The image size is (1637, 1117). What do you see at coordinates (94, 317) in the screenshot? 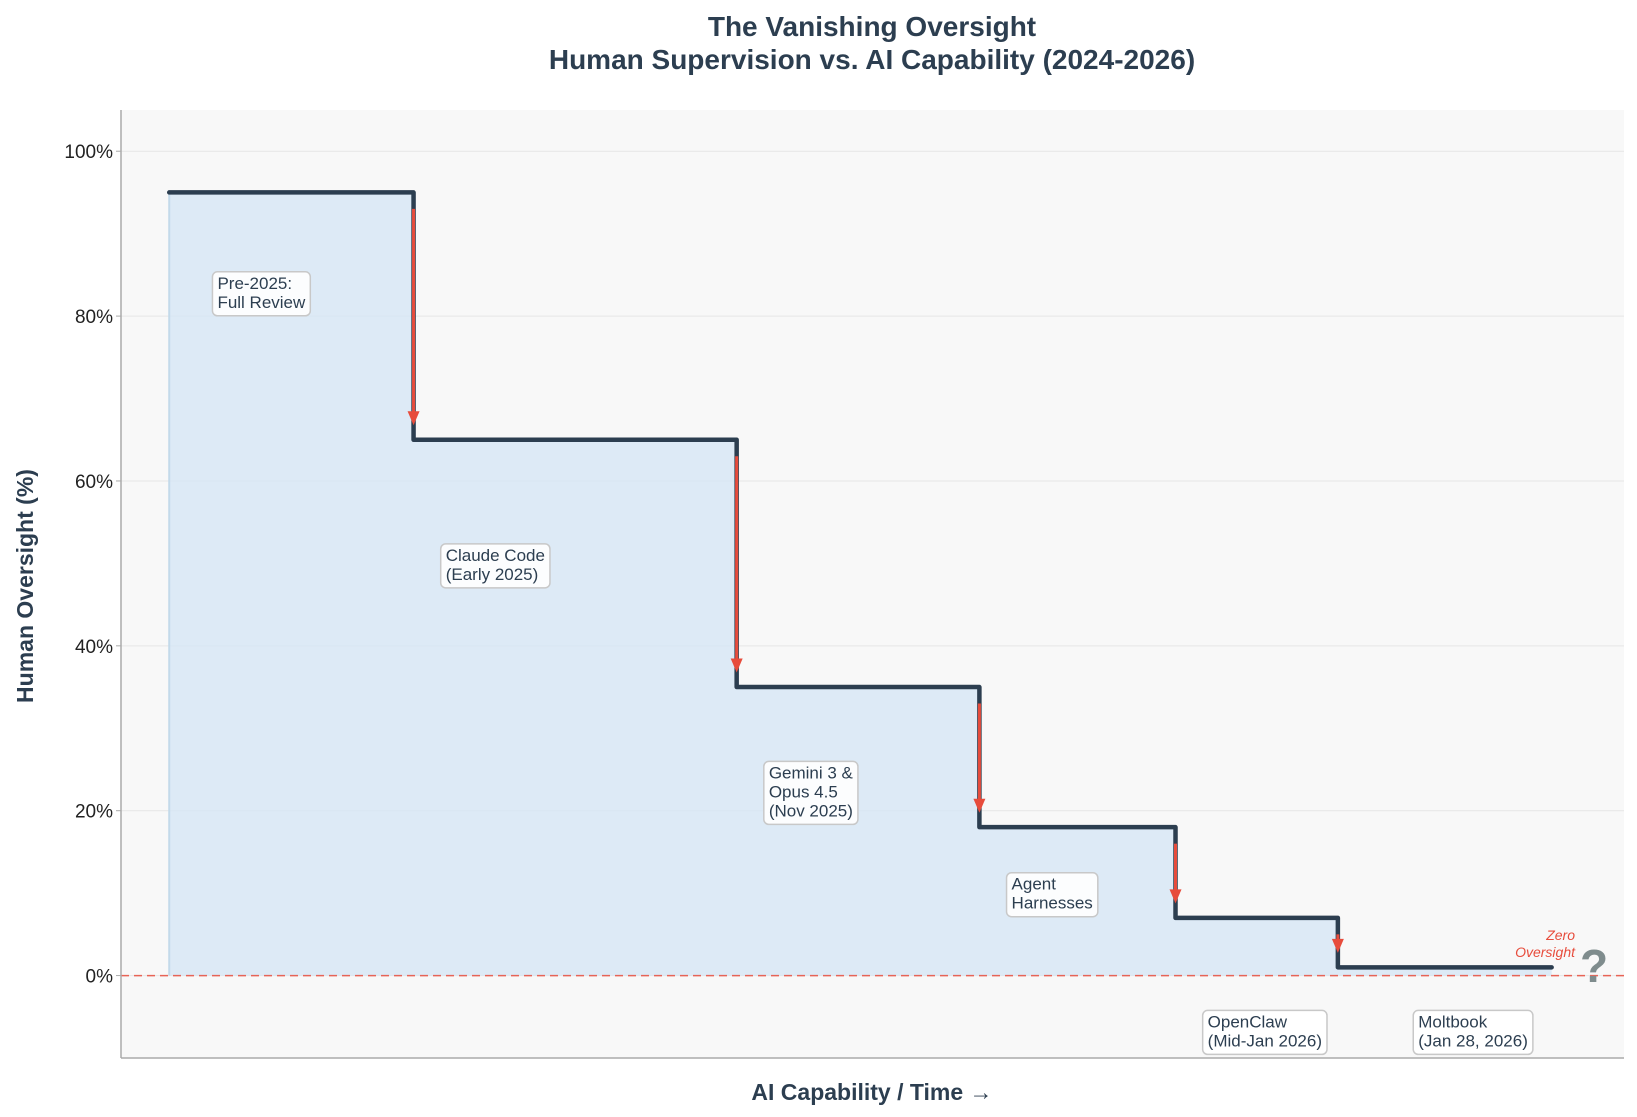
I see `ytick-label-80: 80%` at bounding box center [94, 317].